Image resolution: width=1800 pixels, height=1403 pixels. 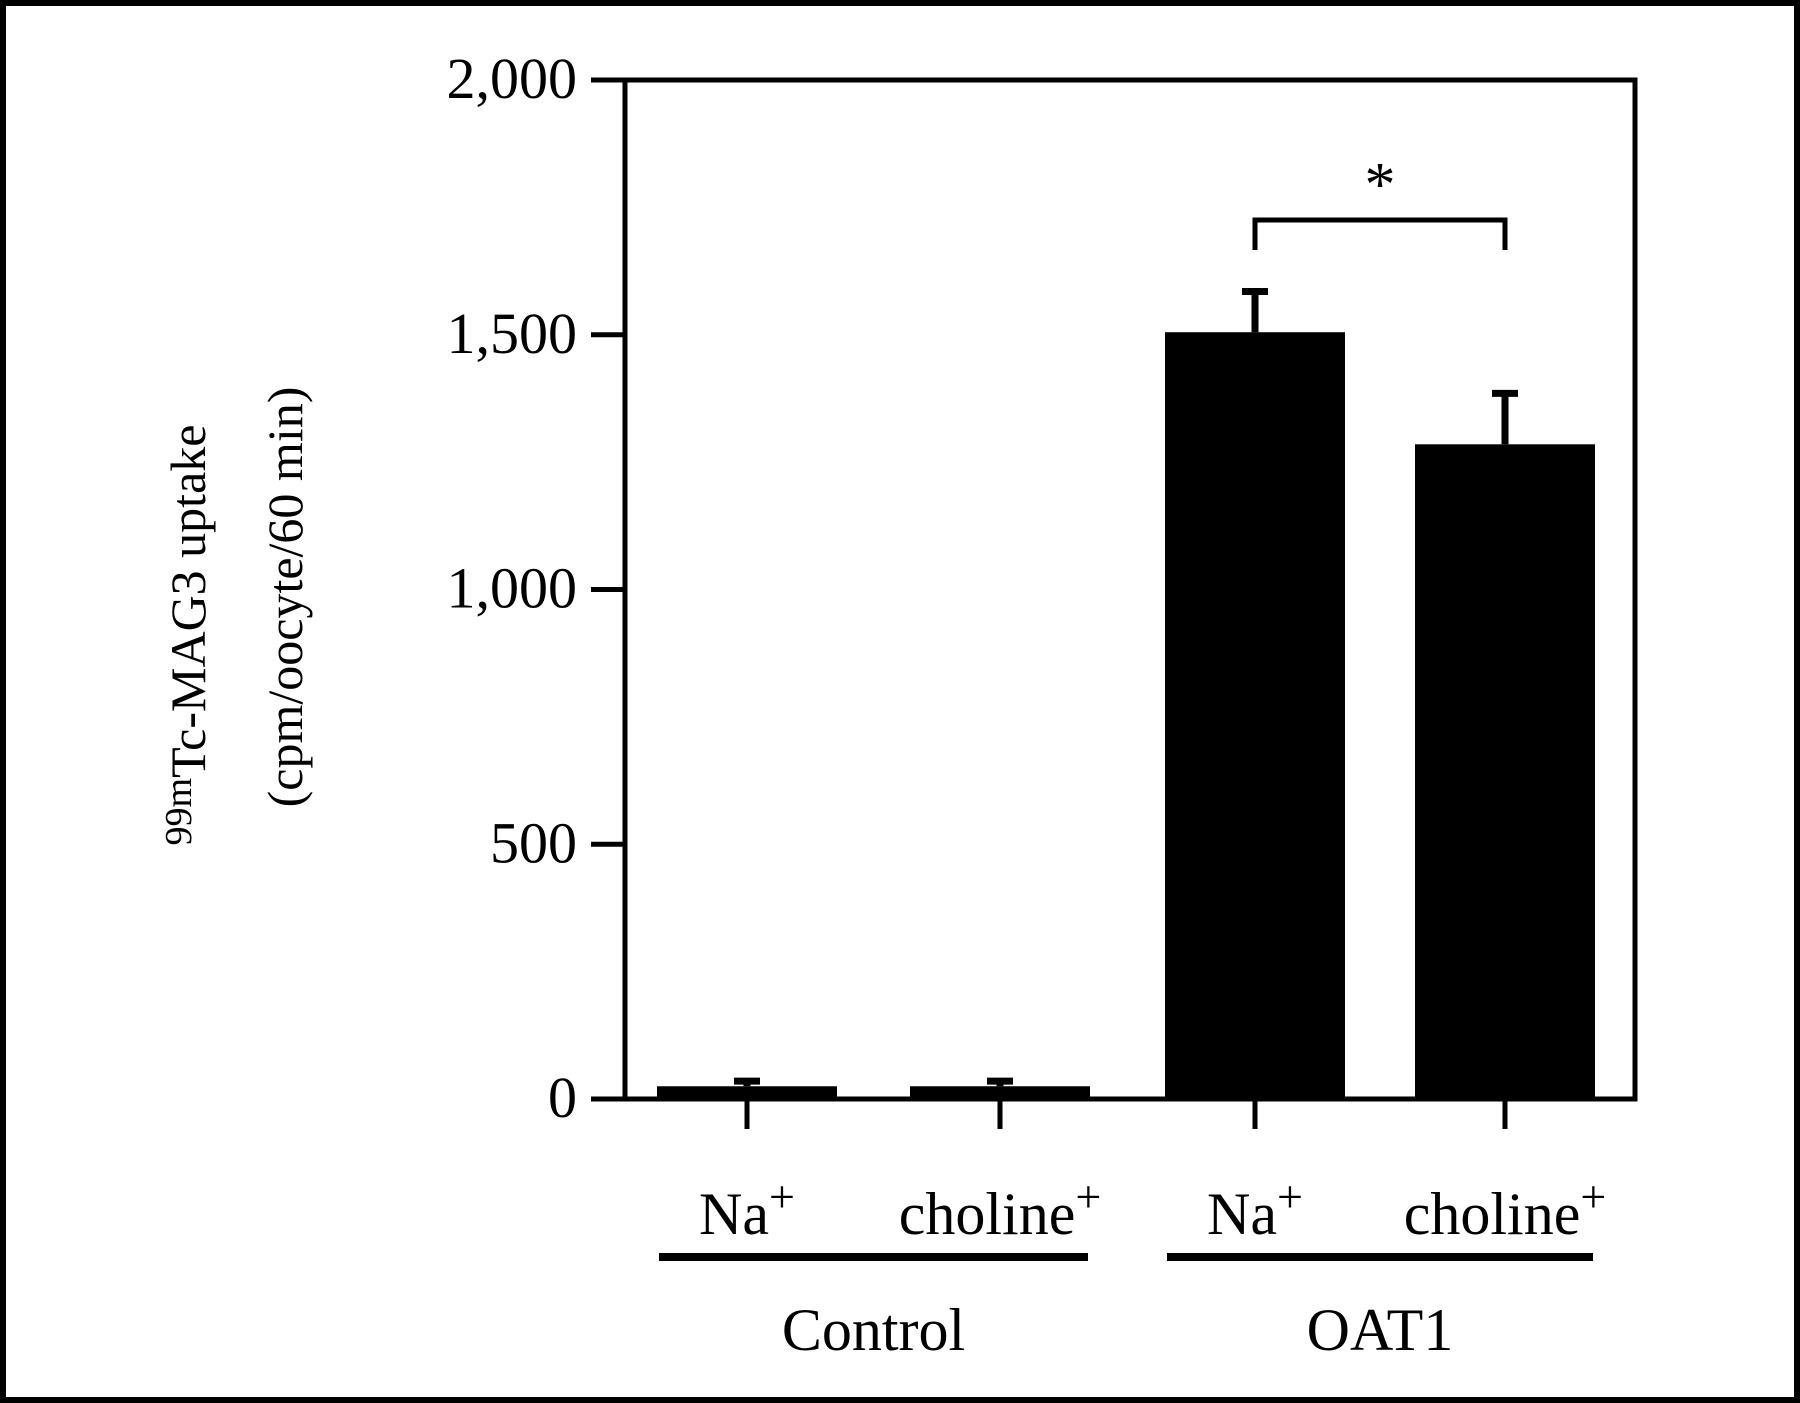 What do you see at coordinates (533, 842) in the screenshot?
I see `y-tick-label: 500` at bounding box center [533, 842].